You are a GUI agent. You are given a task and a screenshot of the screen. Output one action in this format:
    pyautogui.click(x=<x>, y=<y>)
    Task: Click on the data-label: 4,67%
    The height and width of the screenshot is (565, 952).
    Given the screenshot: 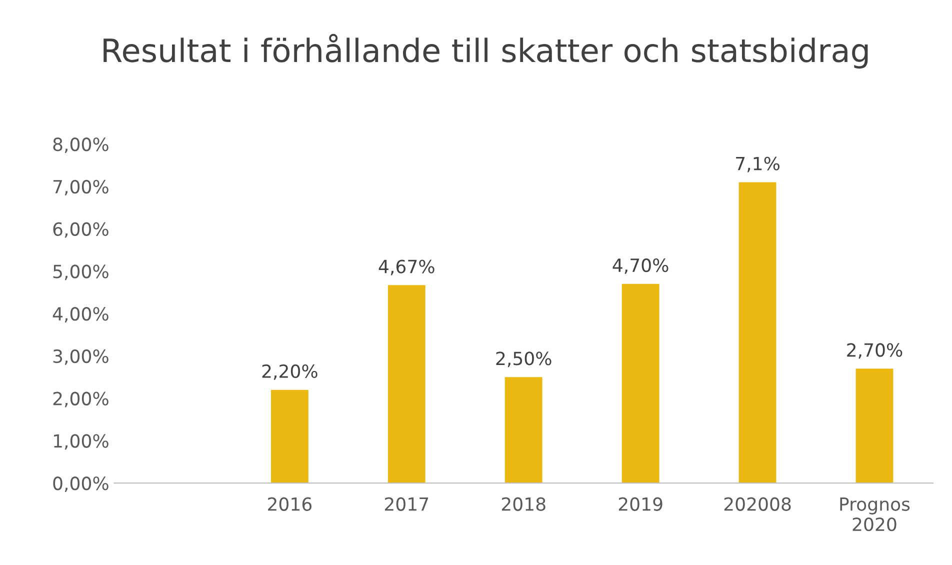 What is the action you would take?
    pyautogui.click(x=406, y=268)
    